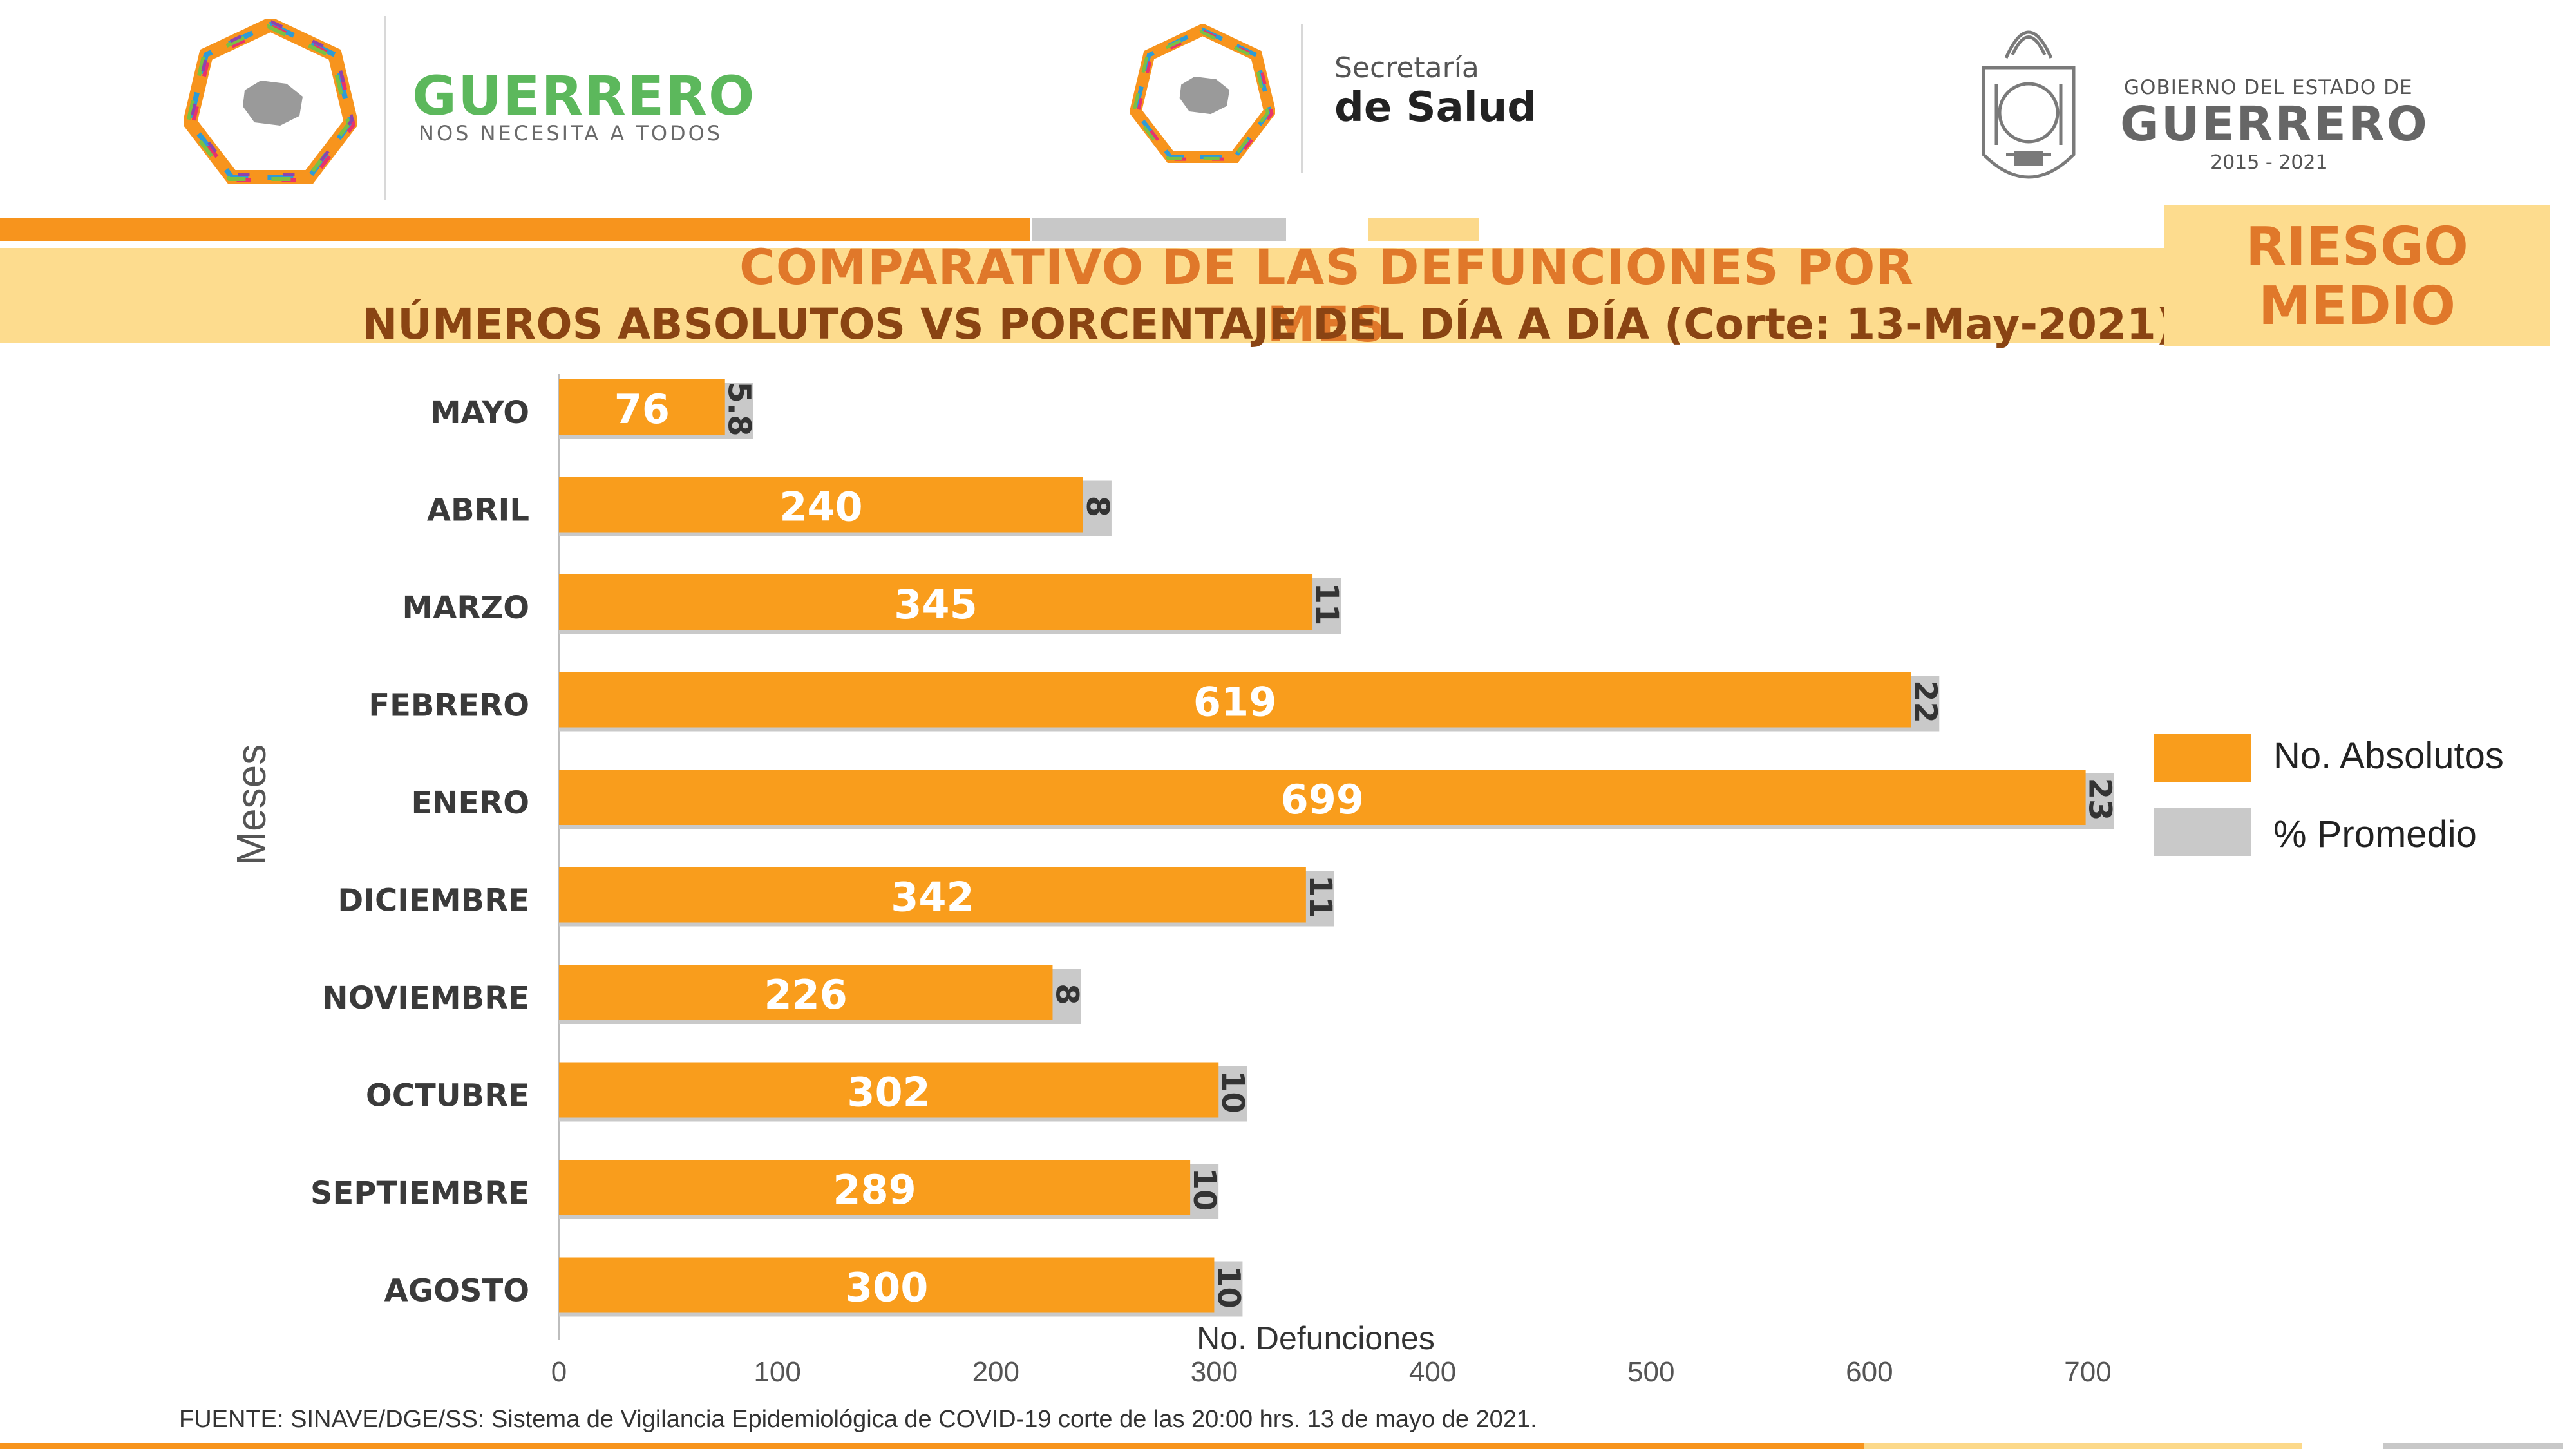 Image resolution: width=2576 pixels, height=1449 pixels. I want to click on category-label-octubre: OCTUBRE, so click(447, 1096).